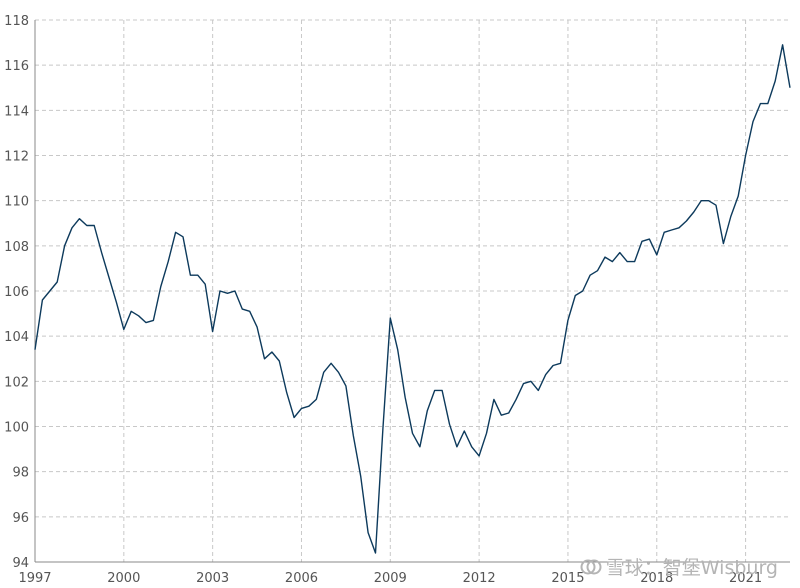 This screenshot has height=588, width=800. Describe the element at coordinates (591, 567) in the screenshot. I see `snowball-logo-icon` at that location.